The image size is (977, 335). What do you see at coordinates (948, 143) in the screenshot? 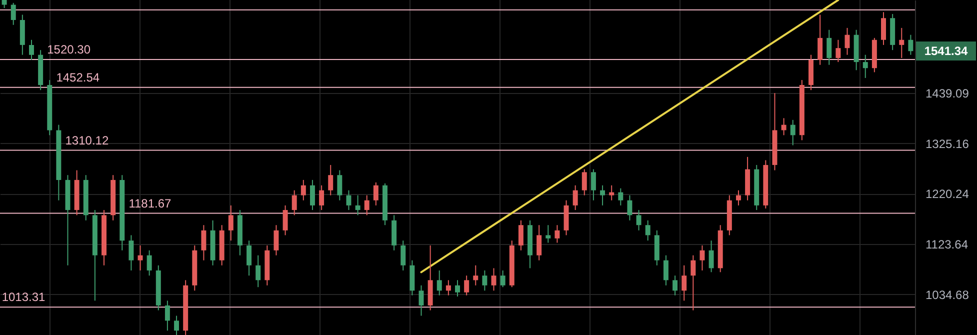
I see `y-tick-label: 1325.16` at bounding box center [948, 143].